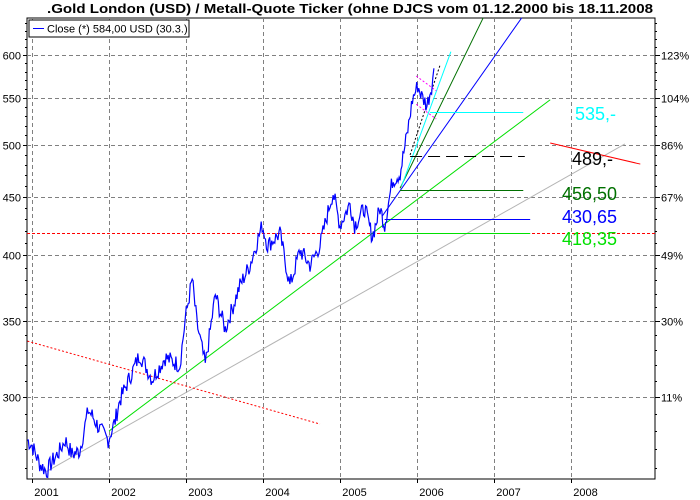  Describe the element at coordinates (12, 147) in the screenshot. I see `y-tick-label-left: 500` at that location.